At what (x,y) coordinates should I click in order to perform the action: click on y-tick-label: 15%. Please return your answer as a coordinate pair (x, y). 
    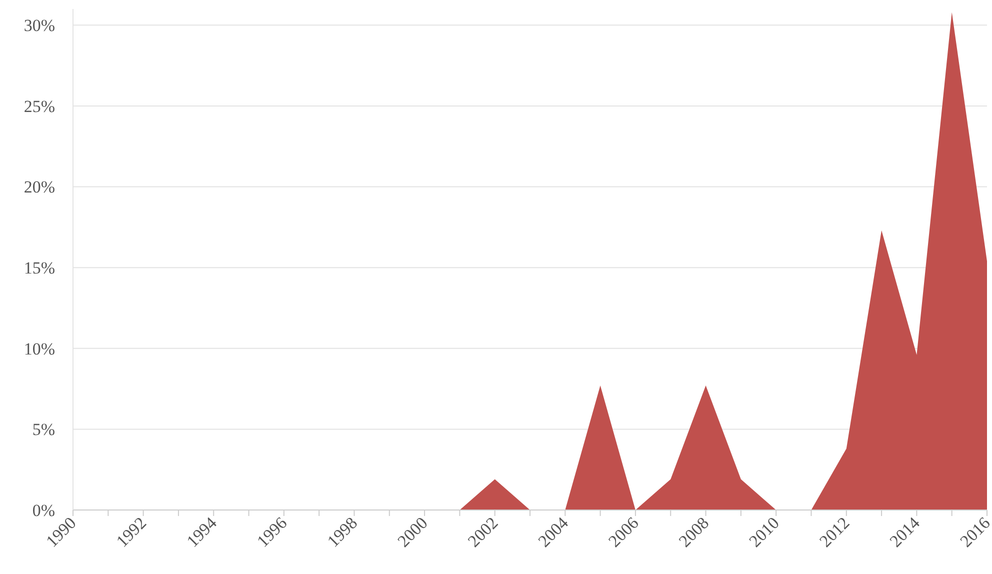
    Looking at the image, I should click on (39, 268).